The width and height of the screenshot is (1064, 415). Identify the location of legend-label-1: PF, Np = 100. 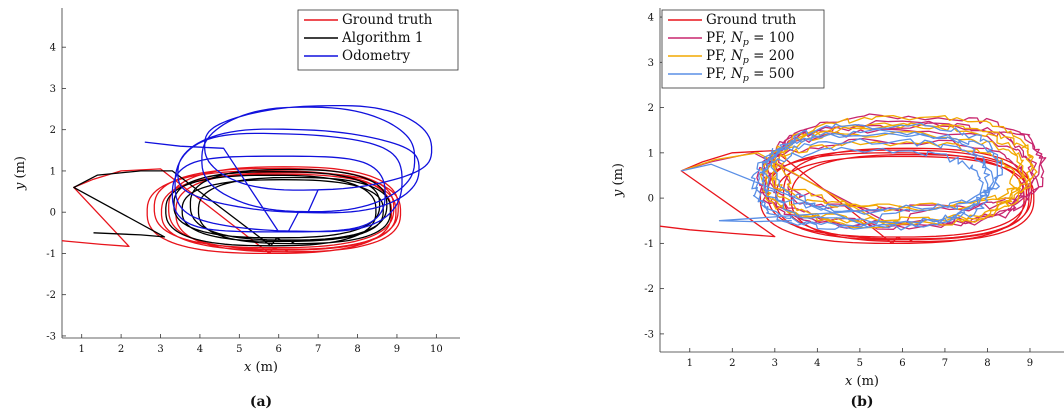
(750, 39).